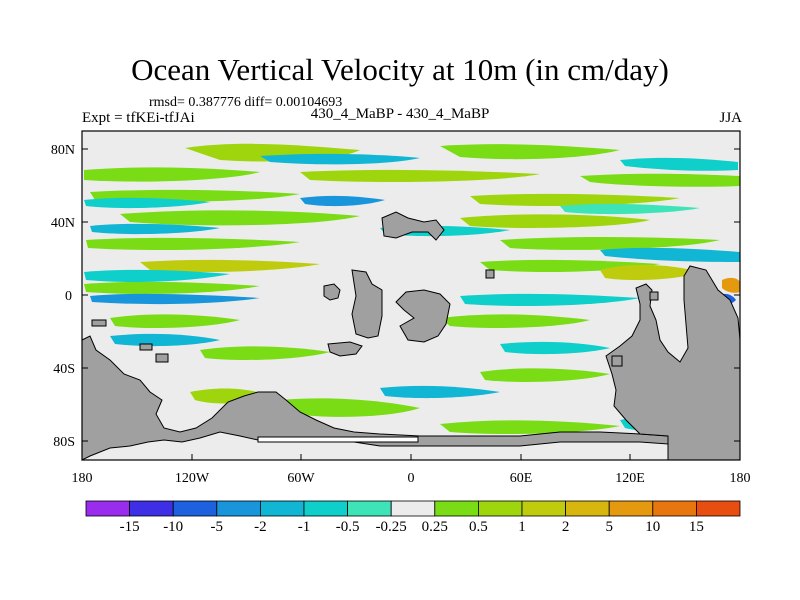  I want to click on colorbar: -15 -10 -5 -2 -1 -0.5 -0.25 0.25 0.5 1 2 5 10 15, so click(413, 517).